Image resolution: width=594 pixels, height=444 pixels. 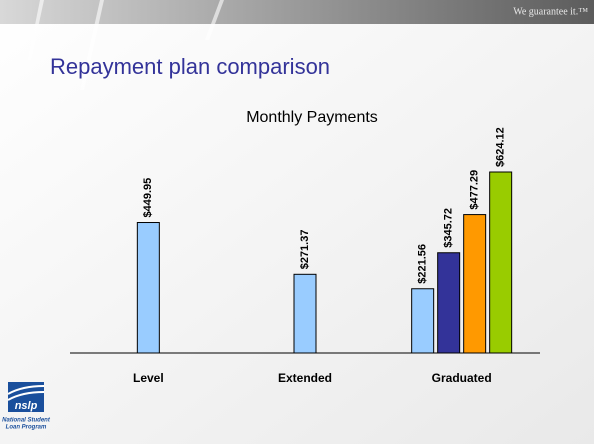 I want to click on x-tick-label: Level, so click(x=148, y=378).